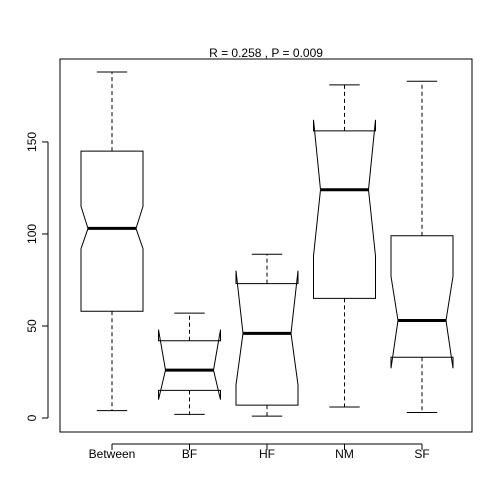  I want to click on y-tick-label: 50, so click(32, 326).